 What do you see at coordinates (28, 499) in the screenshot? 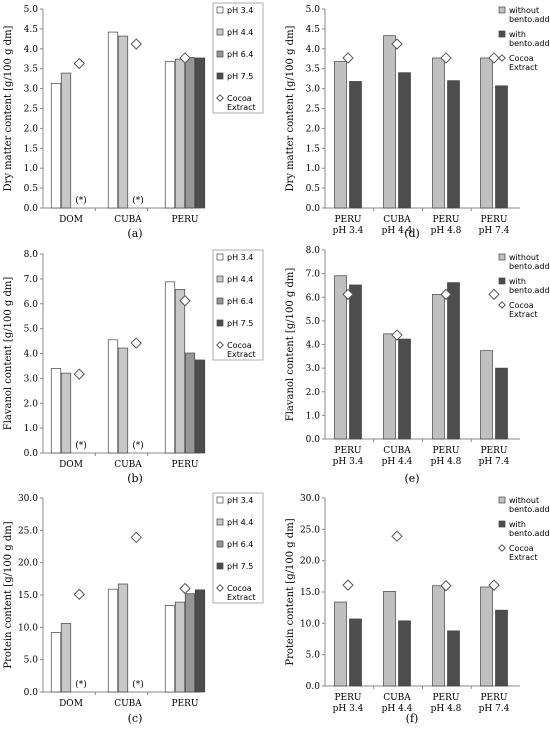
I see `y-tick-label: 30.0` at bounding box center [28, 499].